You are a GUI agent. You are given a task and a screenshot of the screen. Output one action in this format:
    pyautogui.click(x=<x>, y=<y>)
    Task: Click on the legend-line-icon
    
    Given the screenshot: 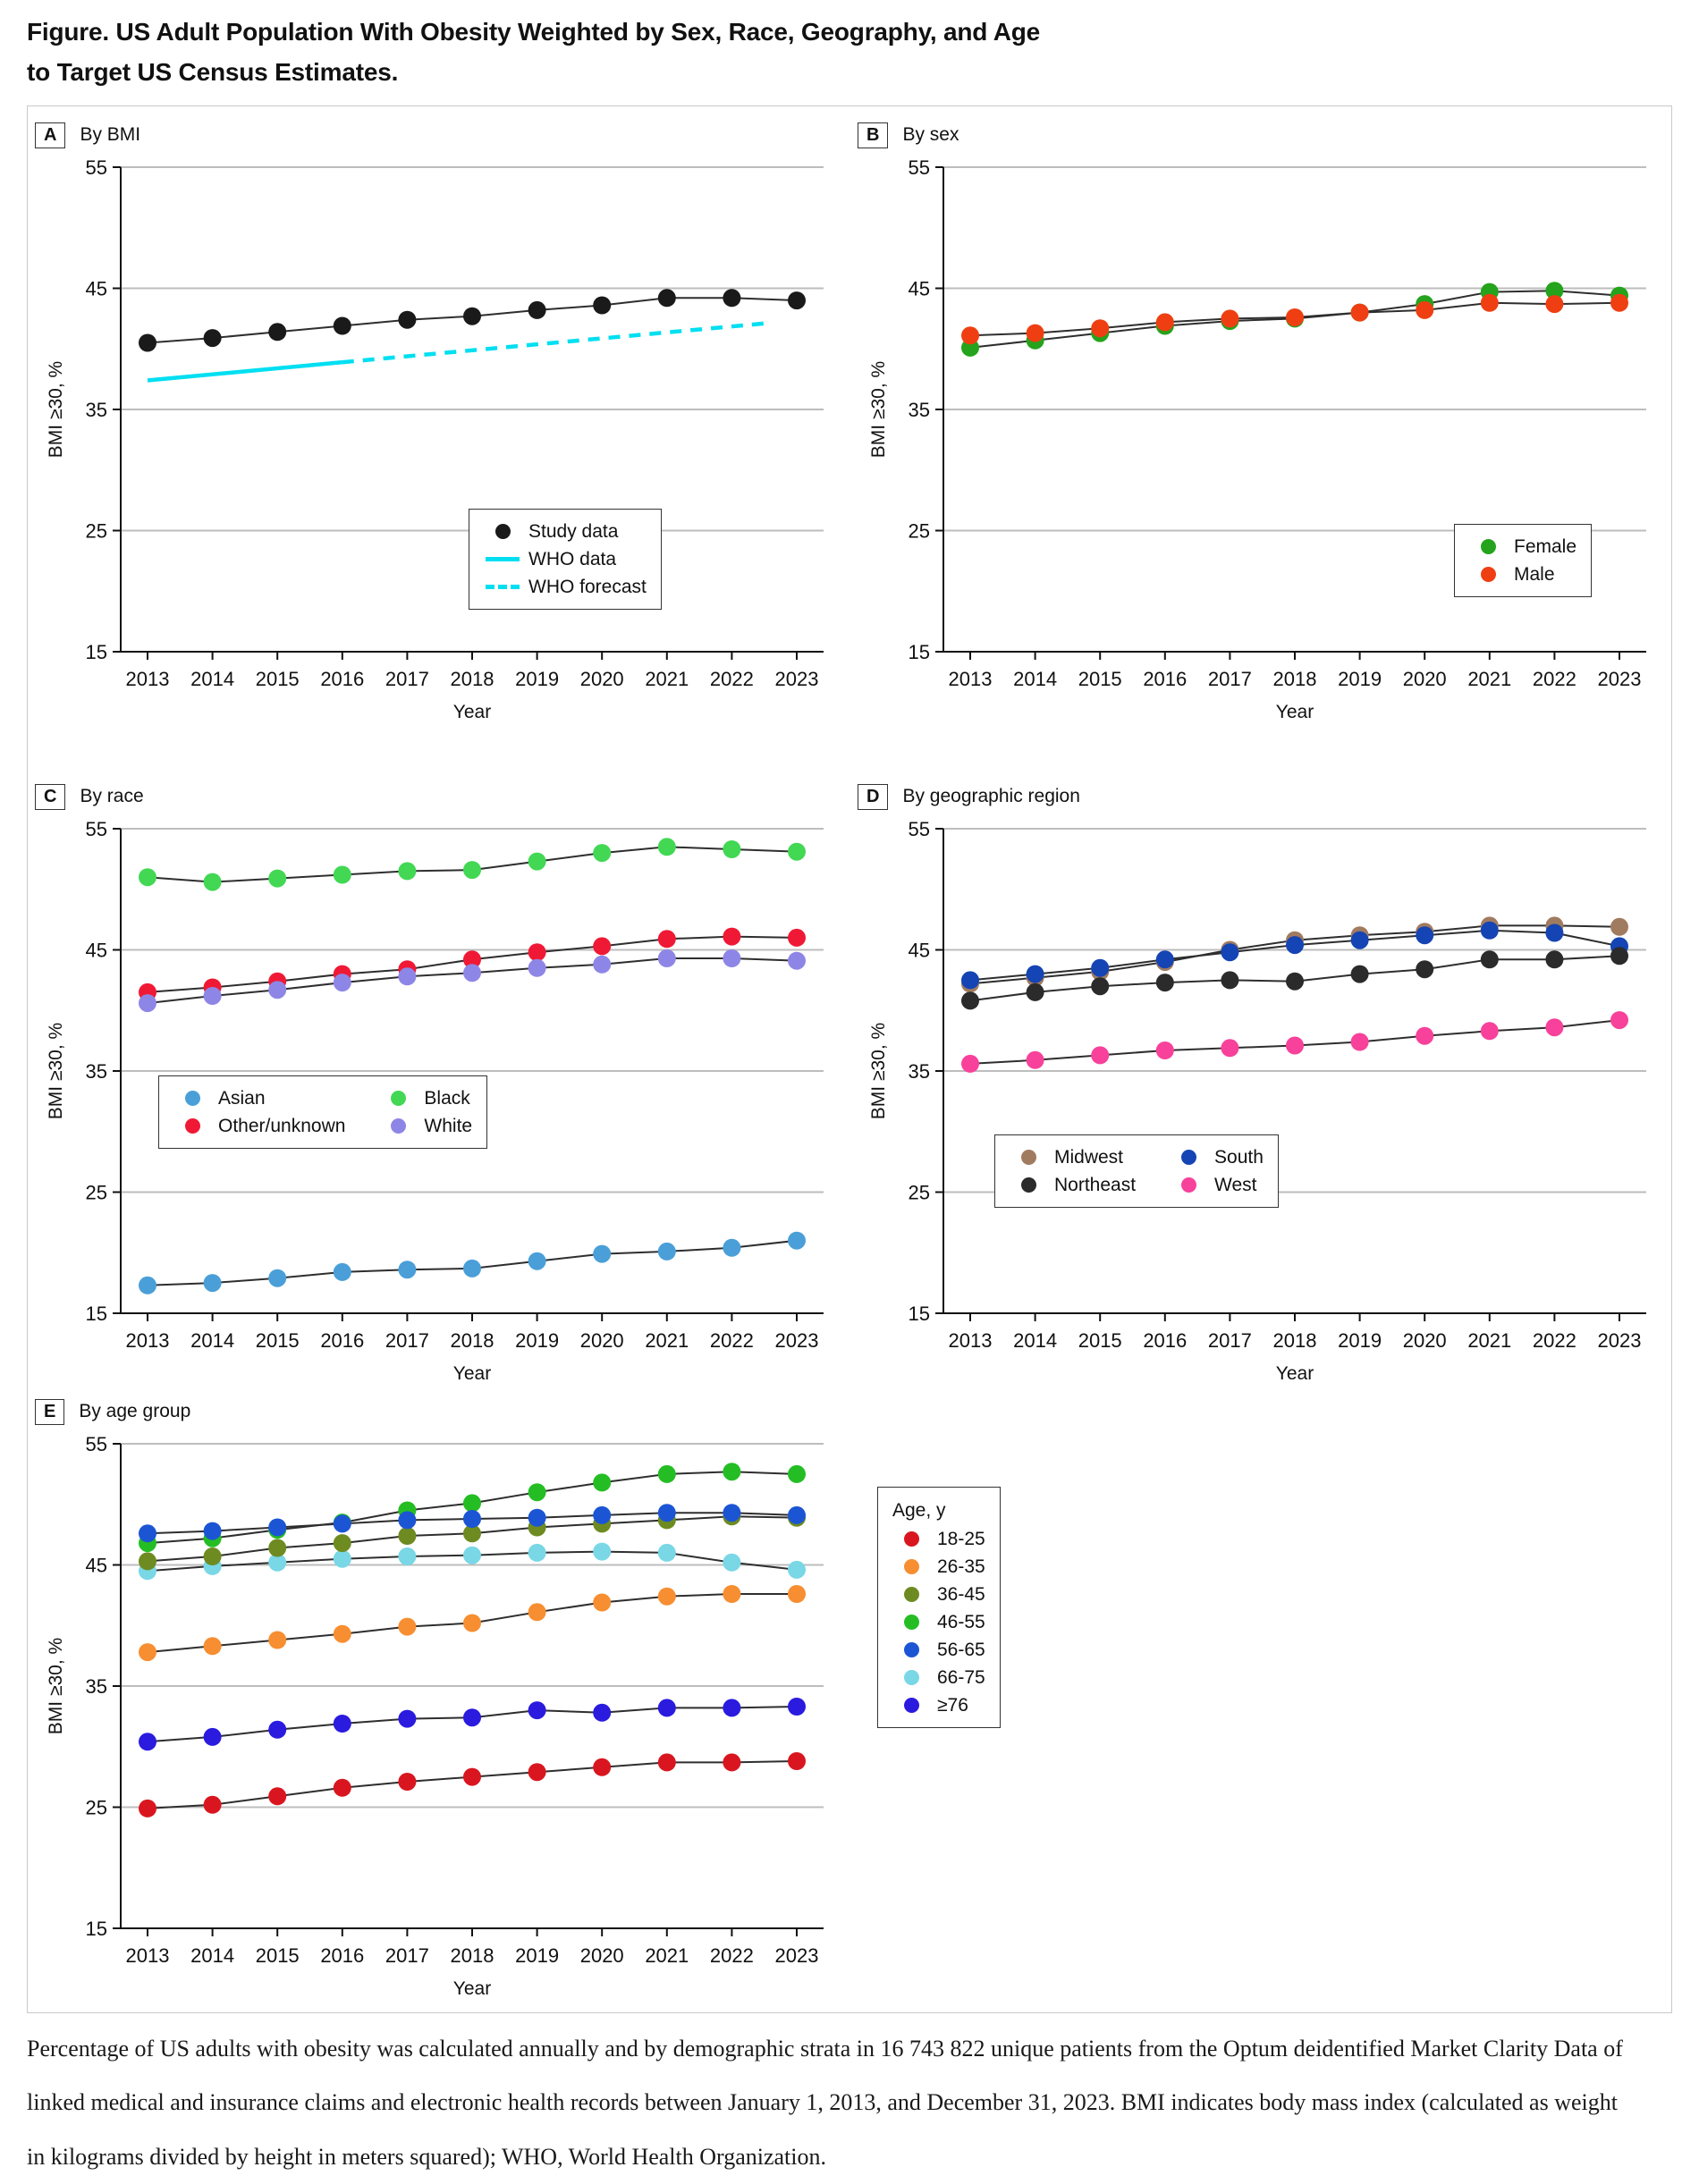 What is the action you would take?
    pyautogui.click(x=503, y=559)
    